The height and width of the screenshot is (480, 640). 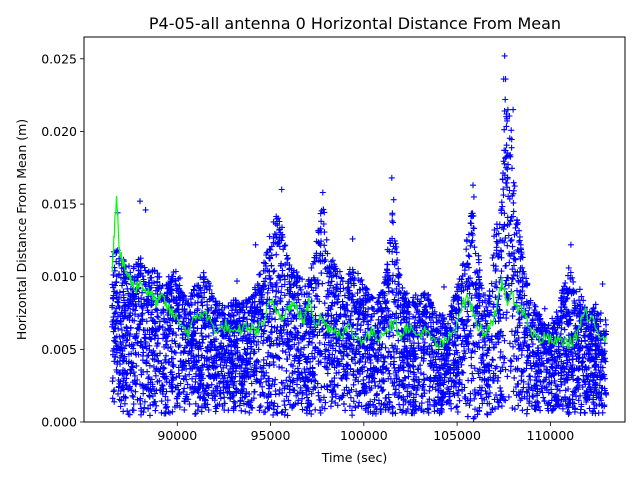 What do you see at coordinates (364, 435) in the screenshot?
I see `x-tick-label: 100000` at bounding box center [364, 435].